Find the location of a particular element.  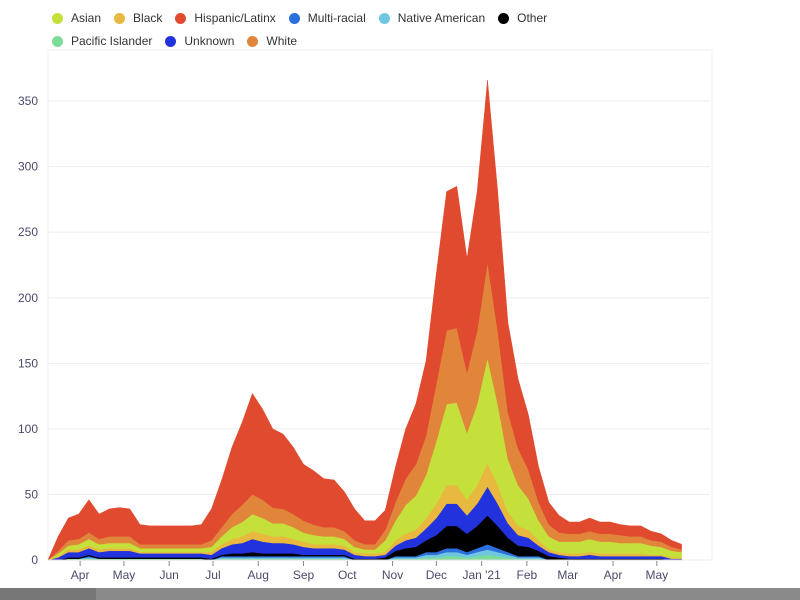

legend-item-multi-racial: Multi-racial is located at coordinates (327, 18).